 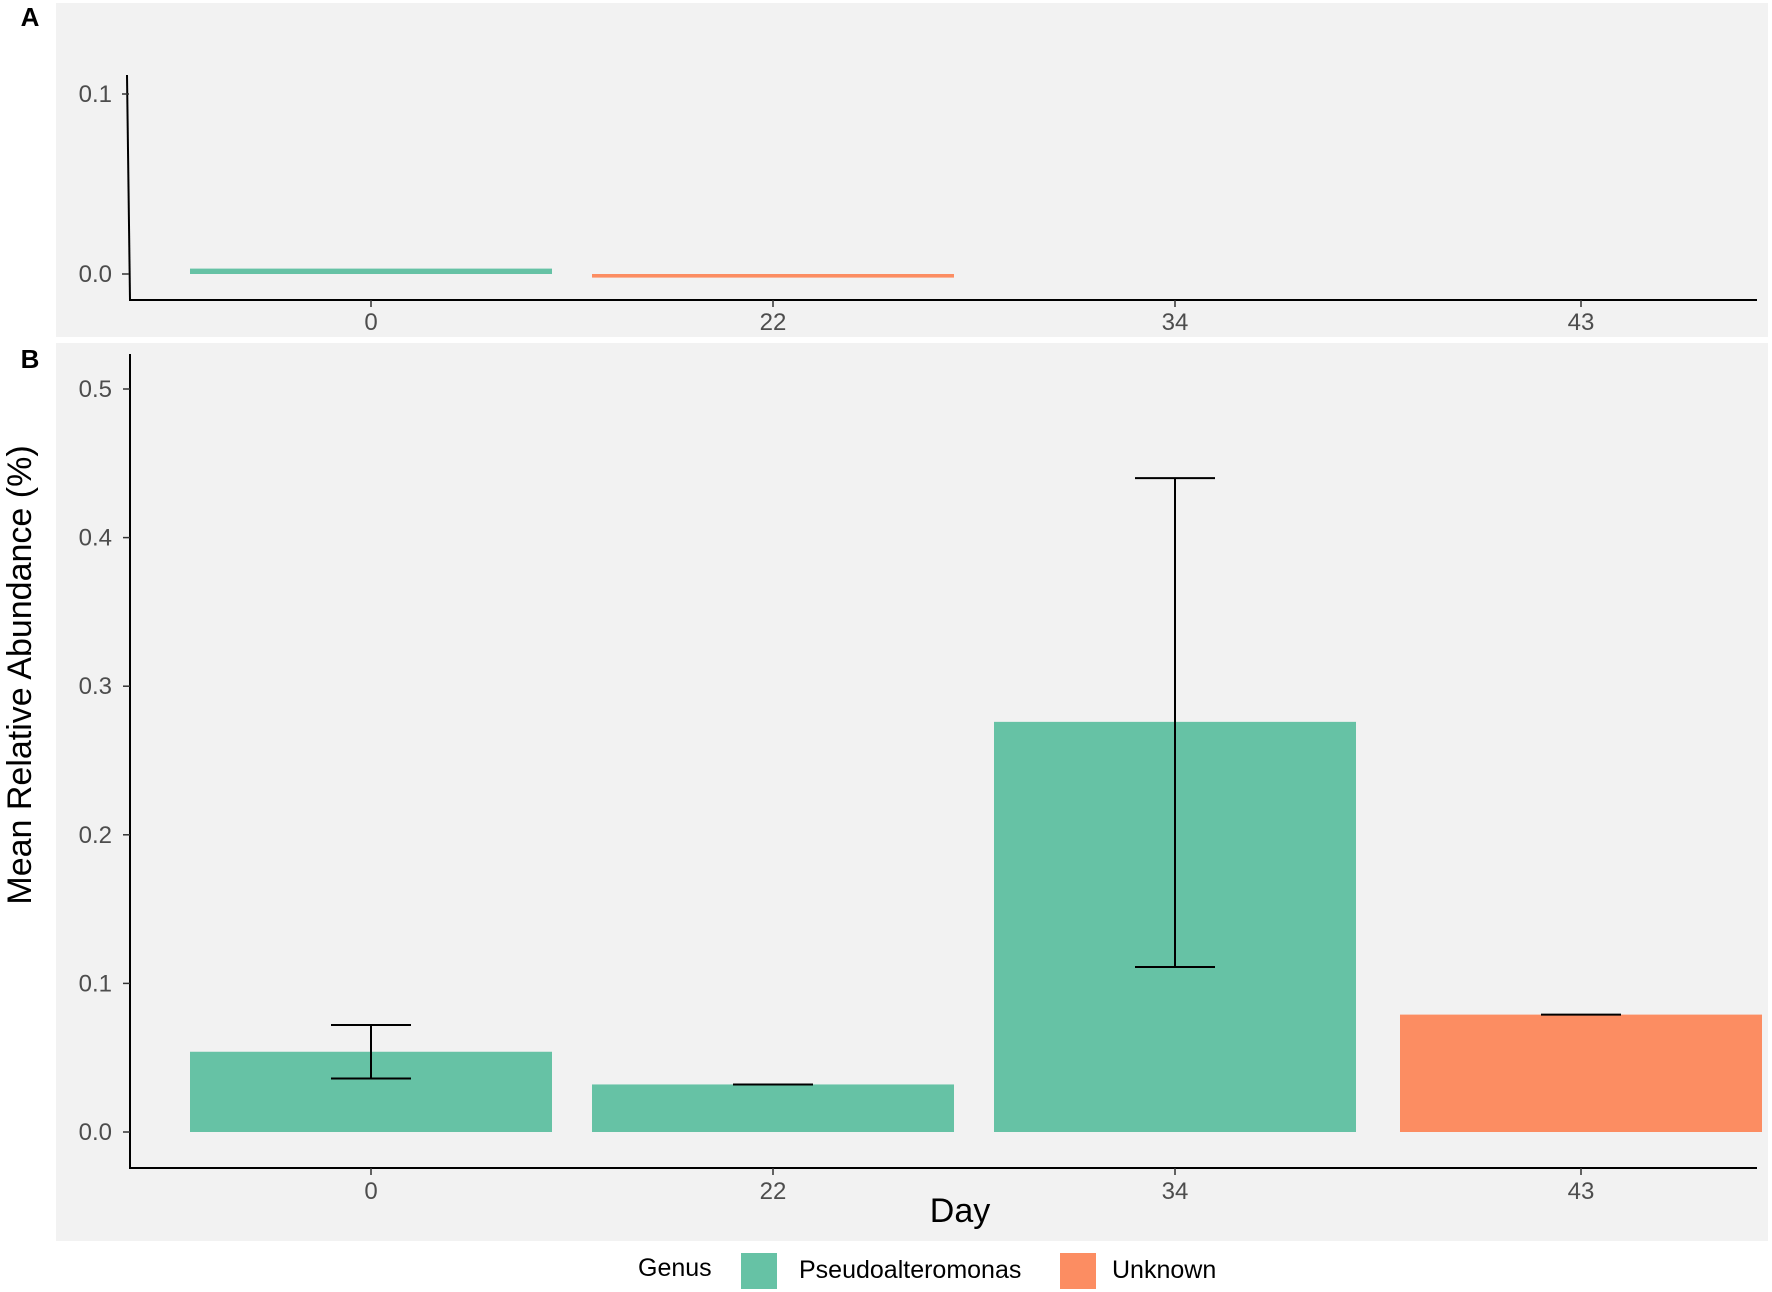 I want to click on panel-a-x-tick-label: 0, so click(x=370, y=322).